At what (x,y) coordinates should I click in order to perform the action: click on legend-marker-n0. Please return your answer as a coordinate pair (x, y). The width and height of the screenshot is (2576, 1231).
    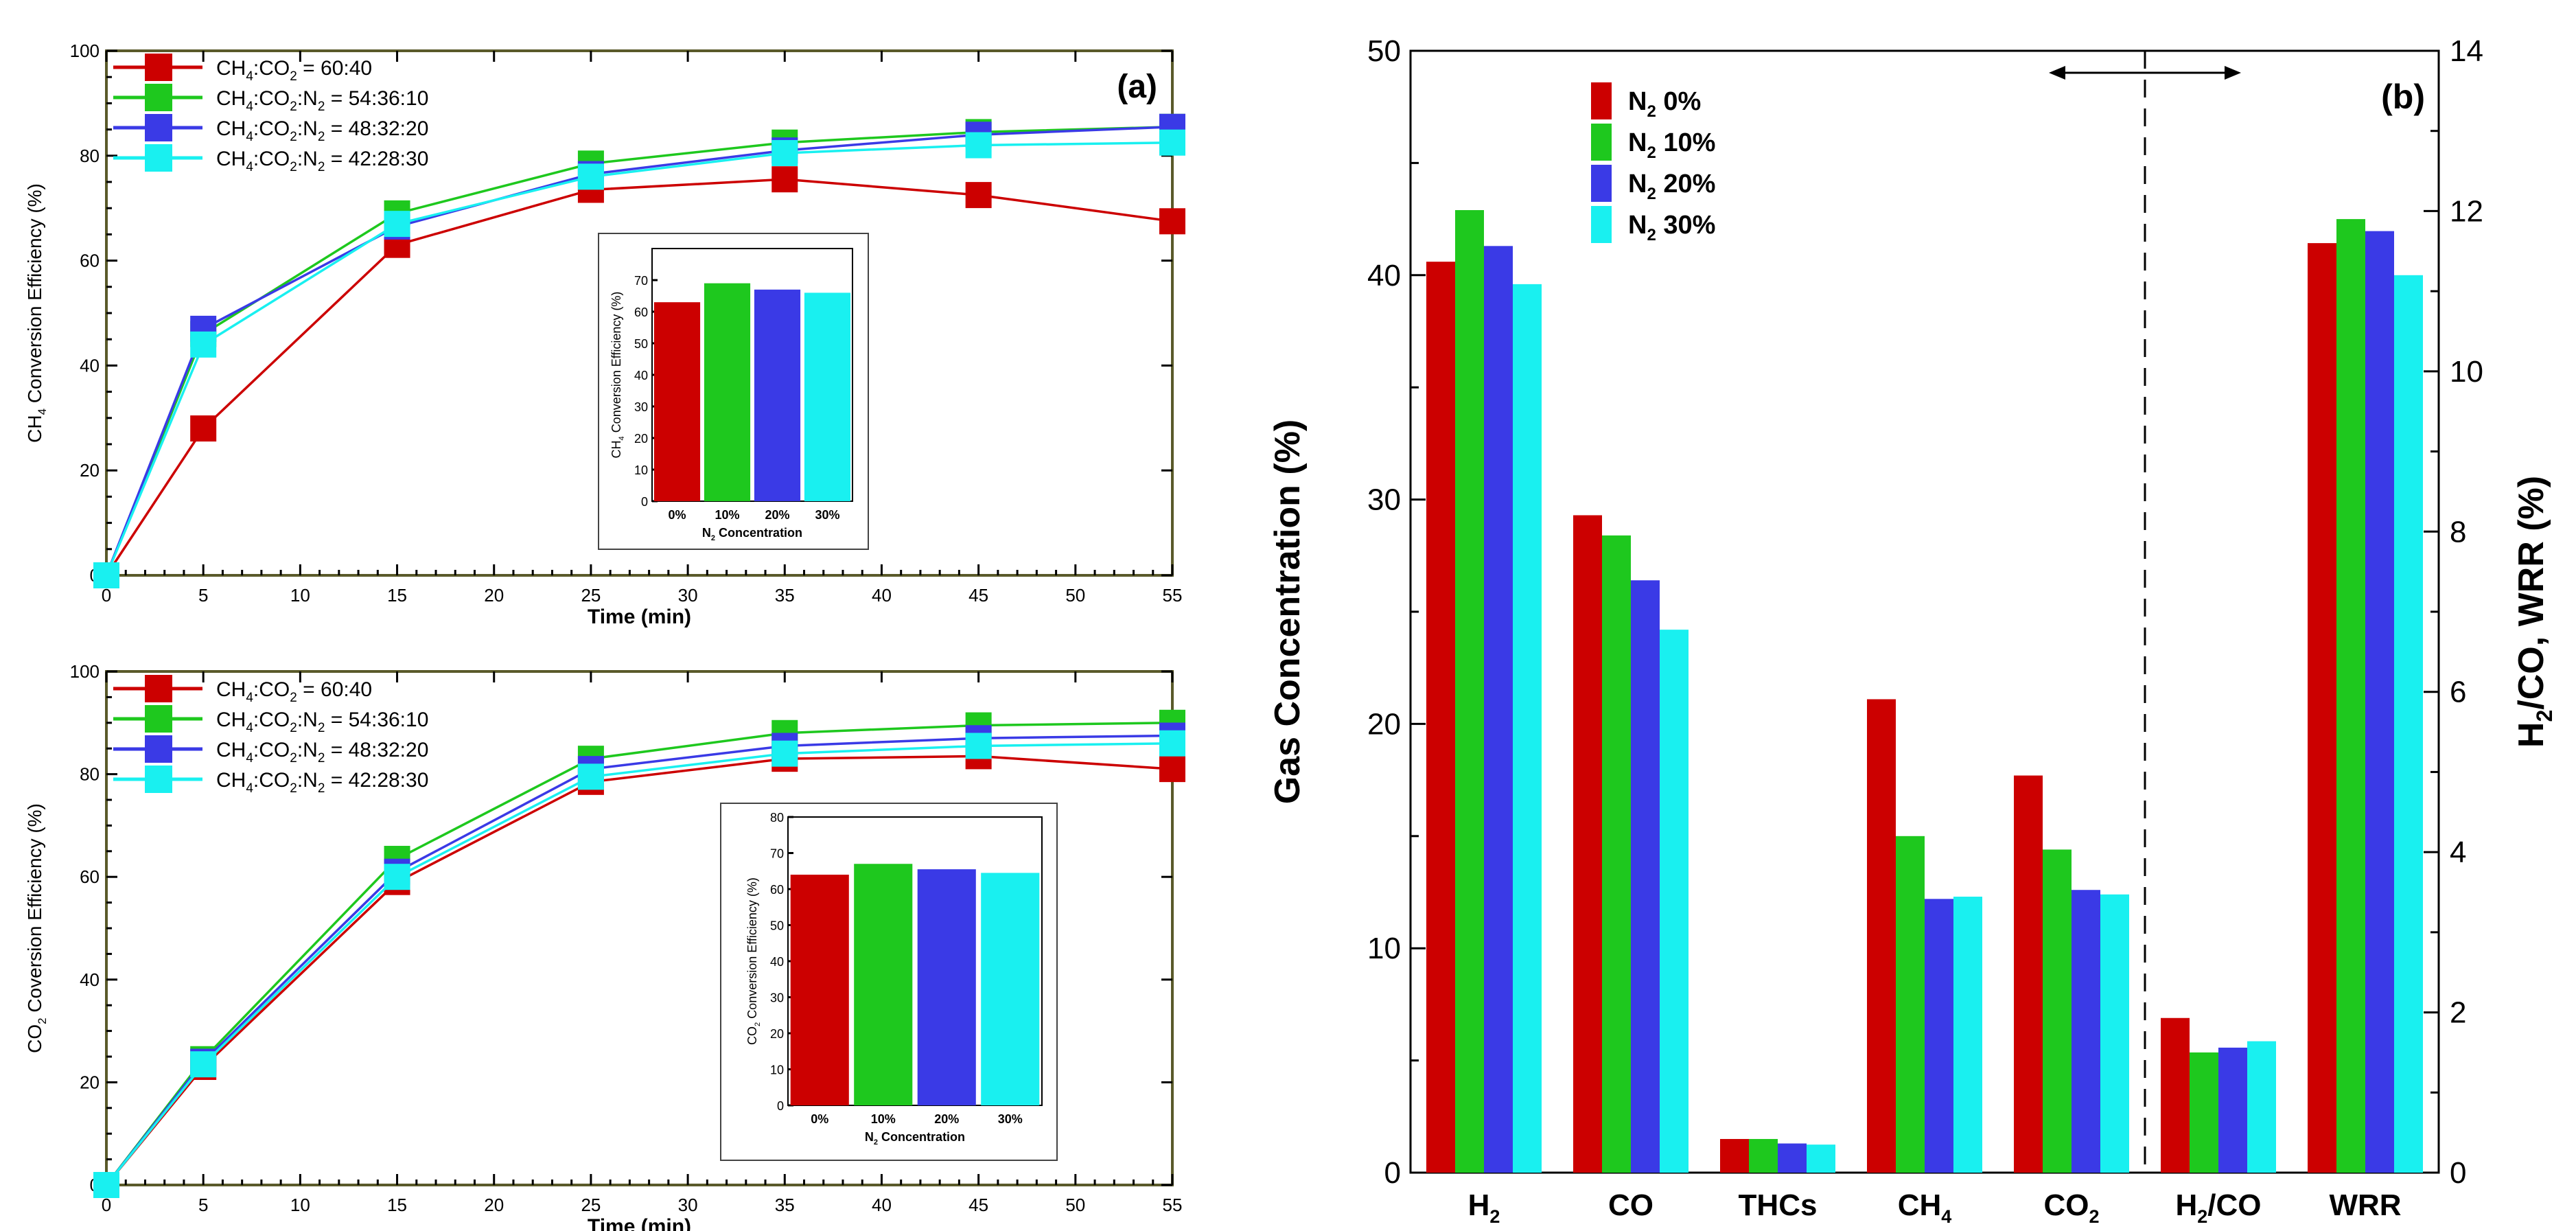
    Looking at the image, I should click on (158, 68).